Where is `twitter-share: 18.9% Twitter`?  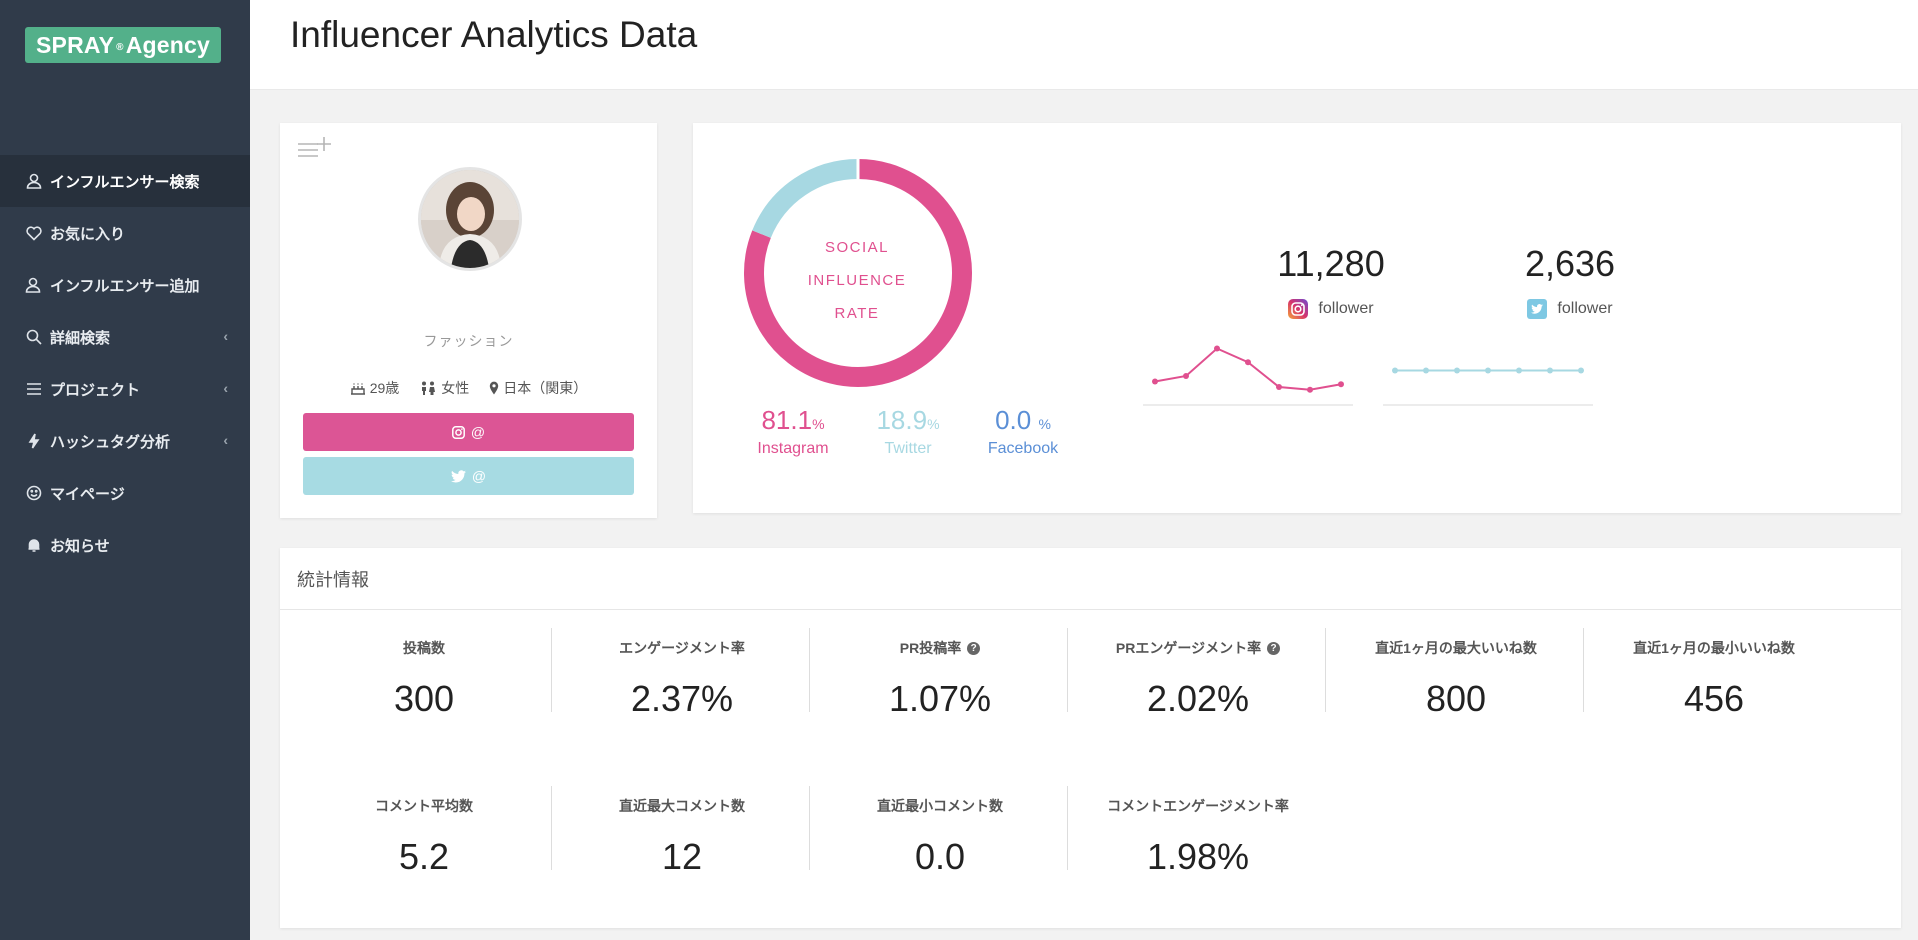 twitter-share: 18.9% Twitter is located at coordinates (908, 431).